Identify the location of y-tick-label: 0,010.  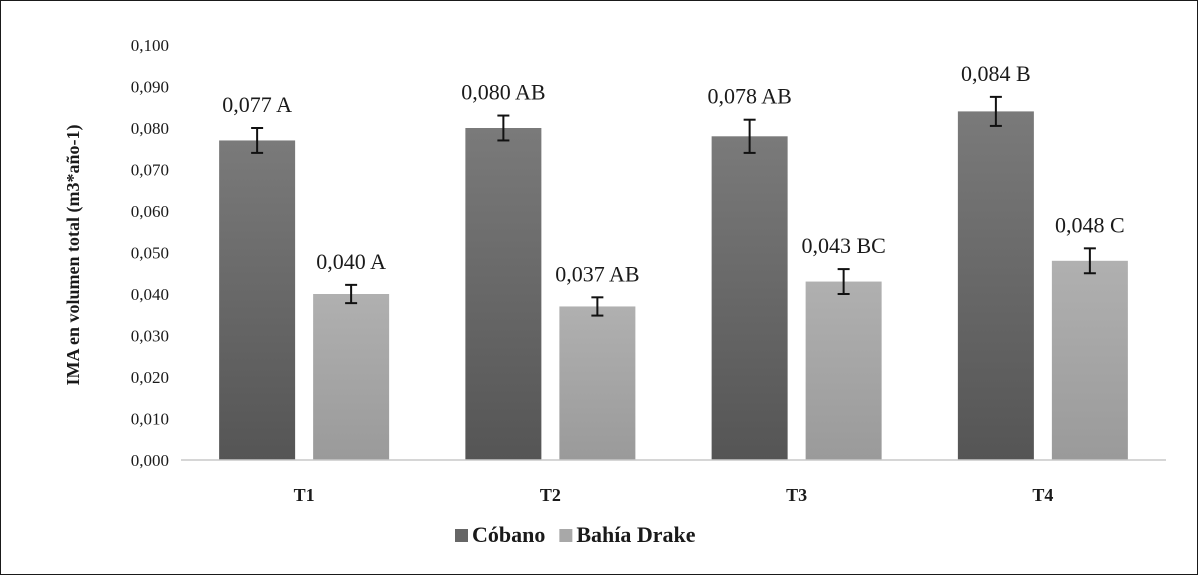
(150, 419).